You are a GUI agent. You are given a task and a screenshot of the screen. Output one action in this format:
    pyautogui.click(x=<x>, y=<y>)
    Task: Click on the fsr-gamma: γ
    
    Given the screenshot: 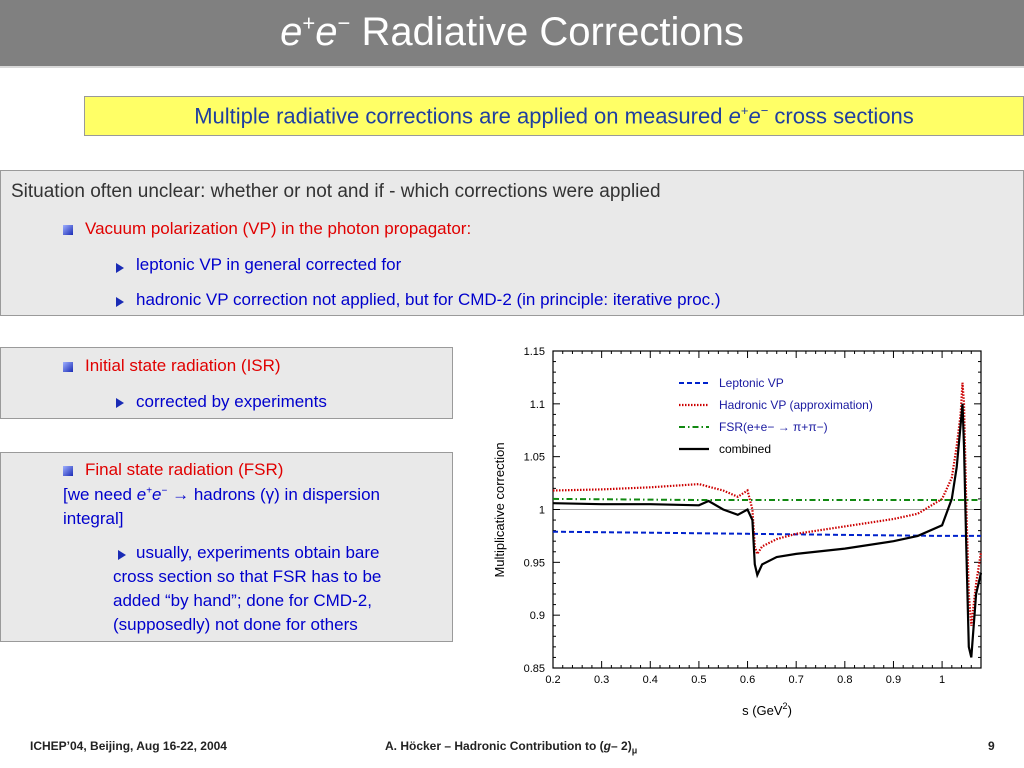 What is the action you would take?
    pyautogui.click(x=270, y=494)
    